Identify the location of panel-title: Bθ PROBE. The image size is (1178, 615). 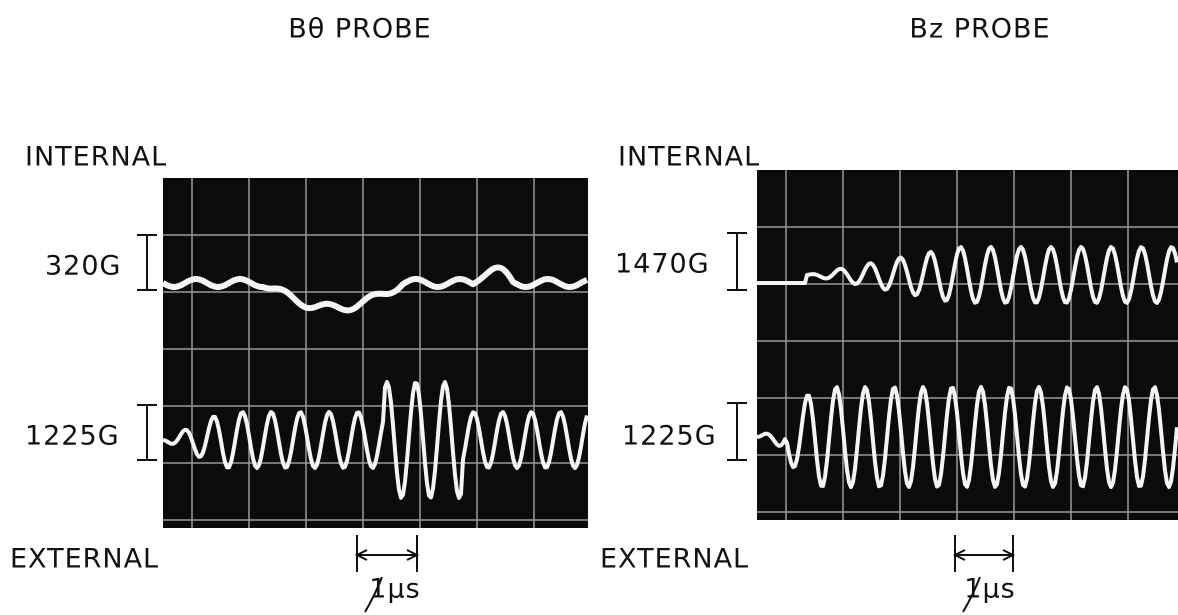
(360, 29).